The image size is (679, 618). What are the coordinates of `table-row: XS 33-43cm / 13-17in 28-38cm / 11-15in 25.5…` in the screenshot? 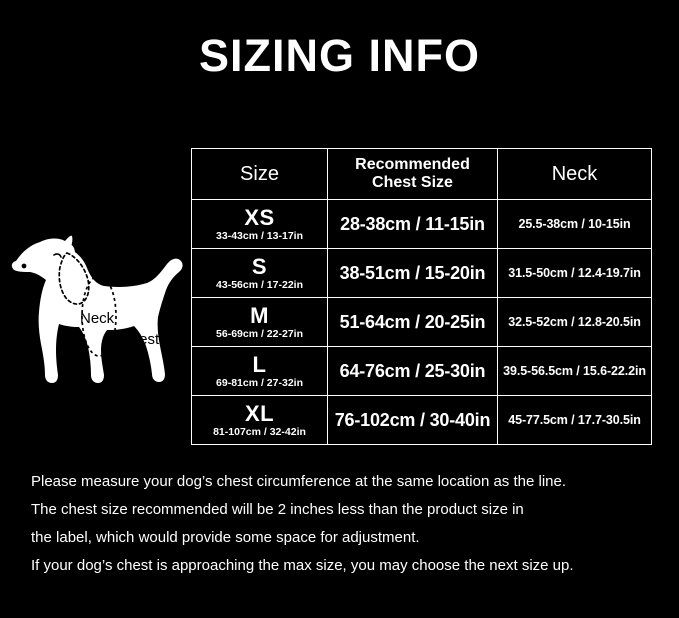 It's located at (421, 224).